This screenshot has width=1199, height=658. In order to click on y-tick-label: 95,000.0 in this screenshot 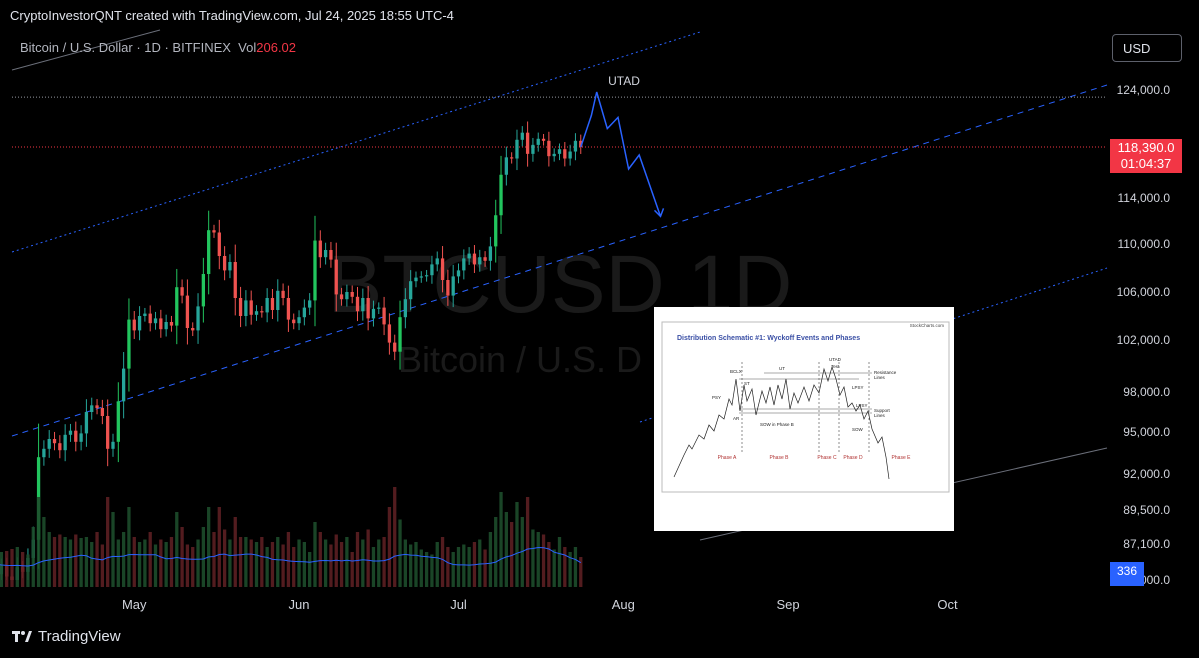, I will do `click(1146, 432)`.